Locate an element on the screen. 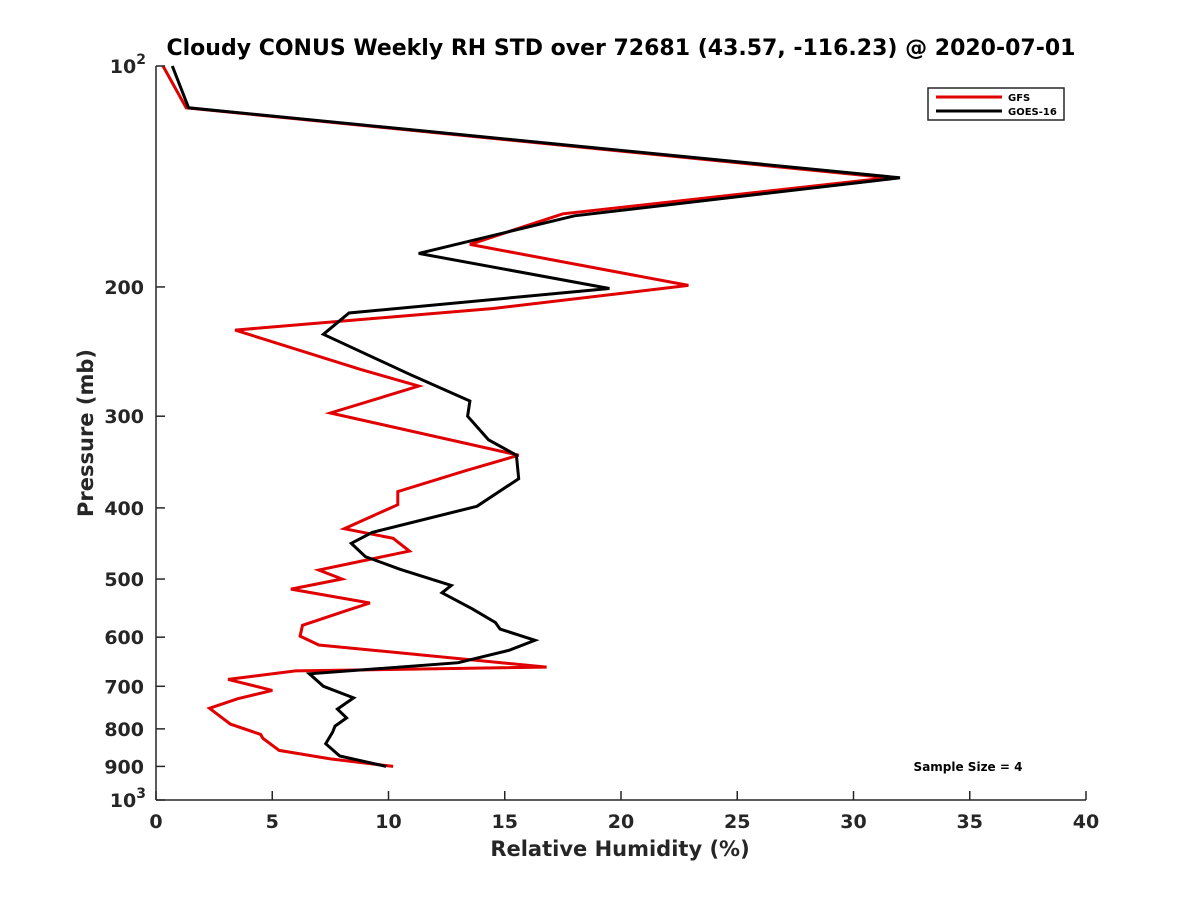  y-tick-label: 800 is located at coordinates (124, 730).